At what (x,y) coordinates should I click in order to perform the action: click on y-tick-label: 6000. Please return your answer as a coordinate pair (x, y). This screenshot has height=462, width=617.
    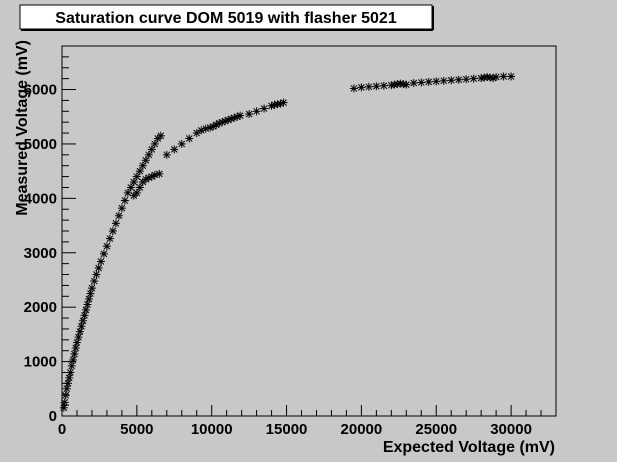
    Looking at the image, I should click on (40, 90).